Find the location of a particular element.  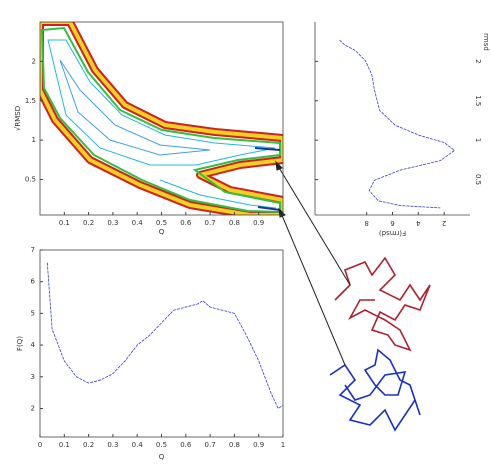

y-tick-label: 3 is located at coordinates (33, 377).